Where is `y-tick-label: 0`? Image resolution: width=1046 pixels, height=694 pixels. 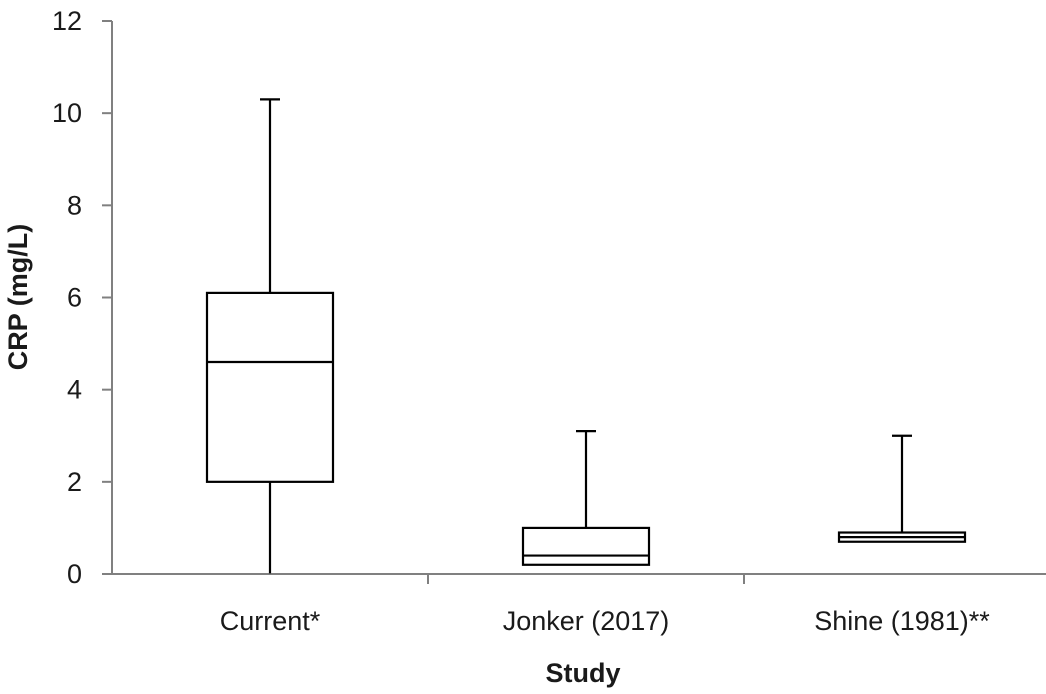
y-tick-label: 0 is located at coordinates (74, 574).